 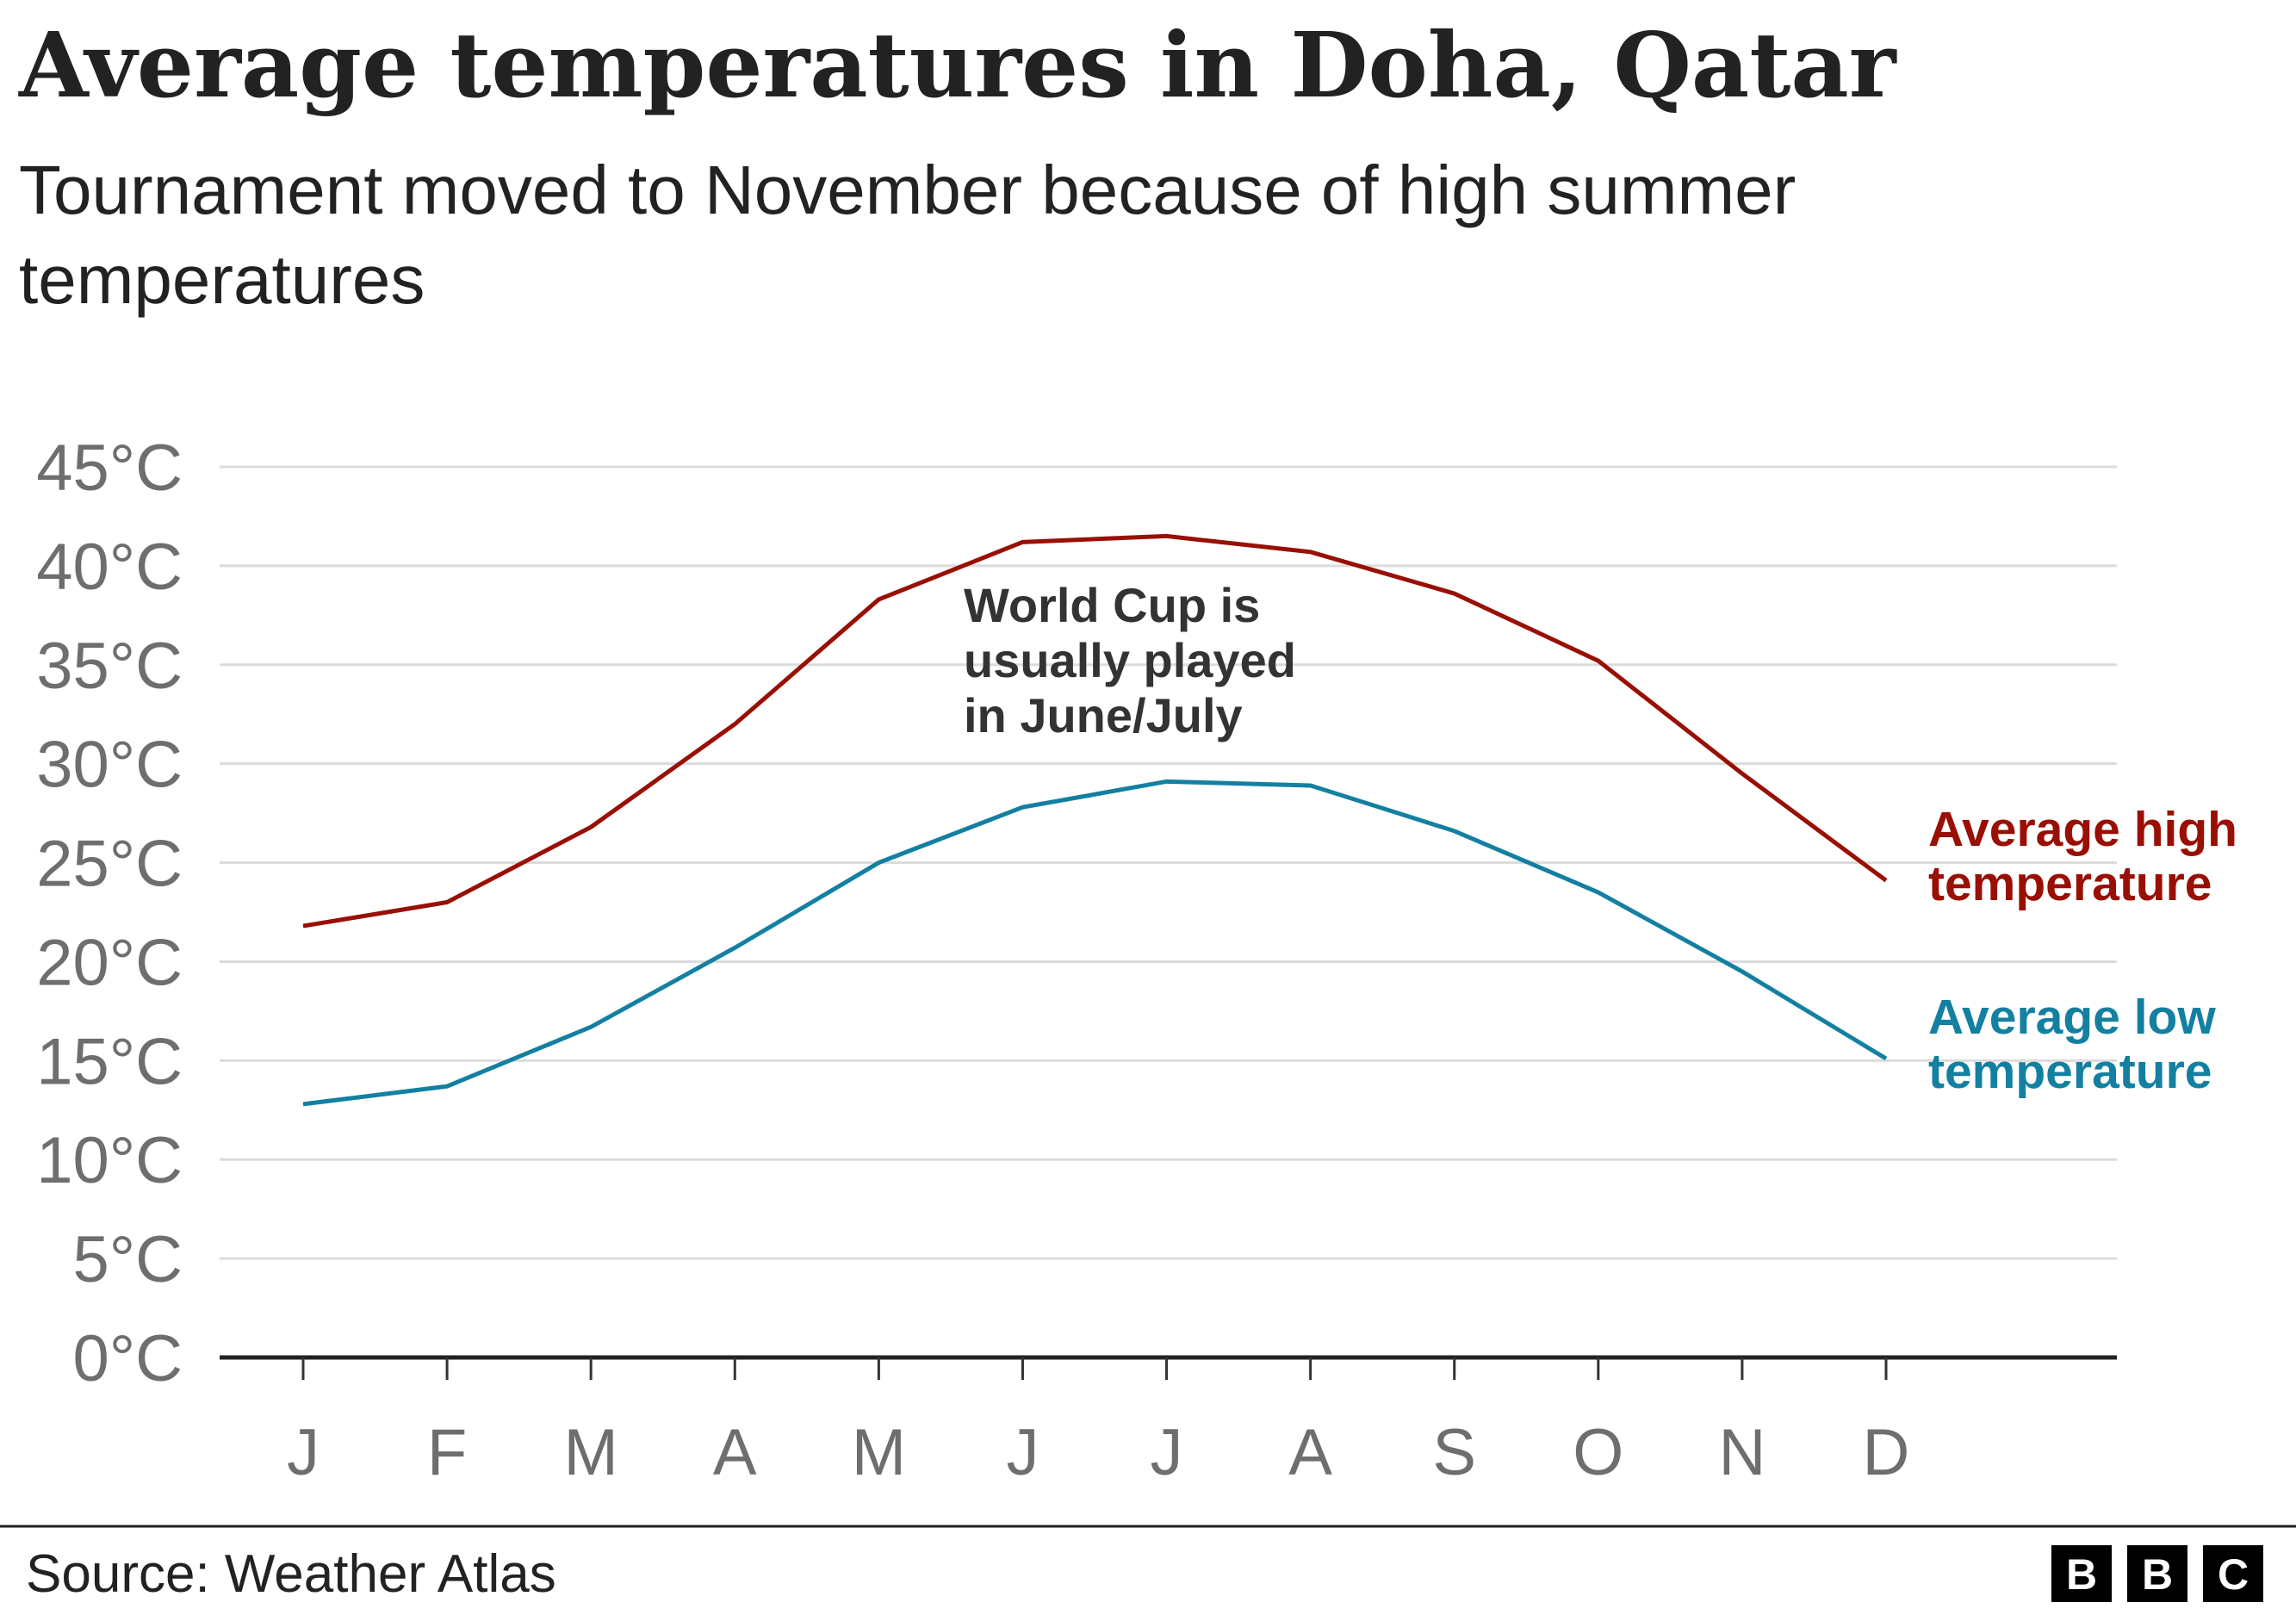 What do you see at coordinates (447, 1452) in the screenshot?
I see `x-tick-label: F` at bounding box center [447, 1452].